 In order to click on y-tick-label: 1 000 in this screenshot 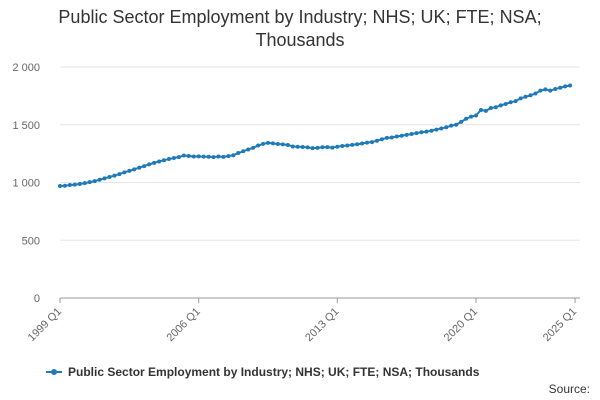, I will do `click(26, 184)`.